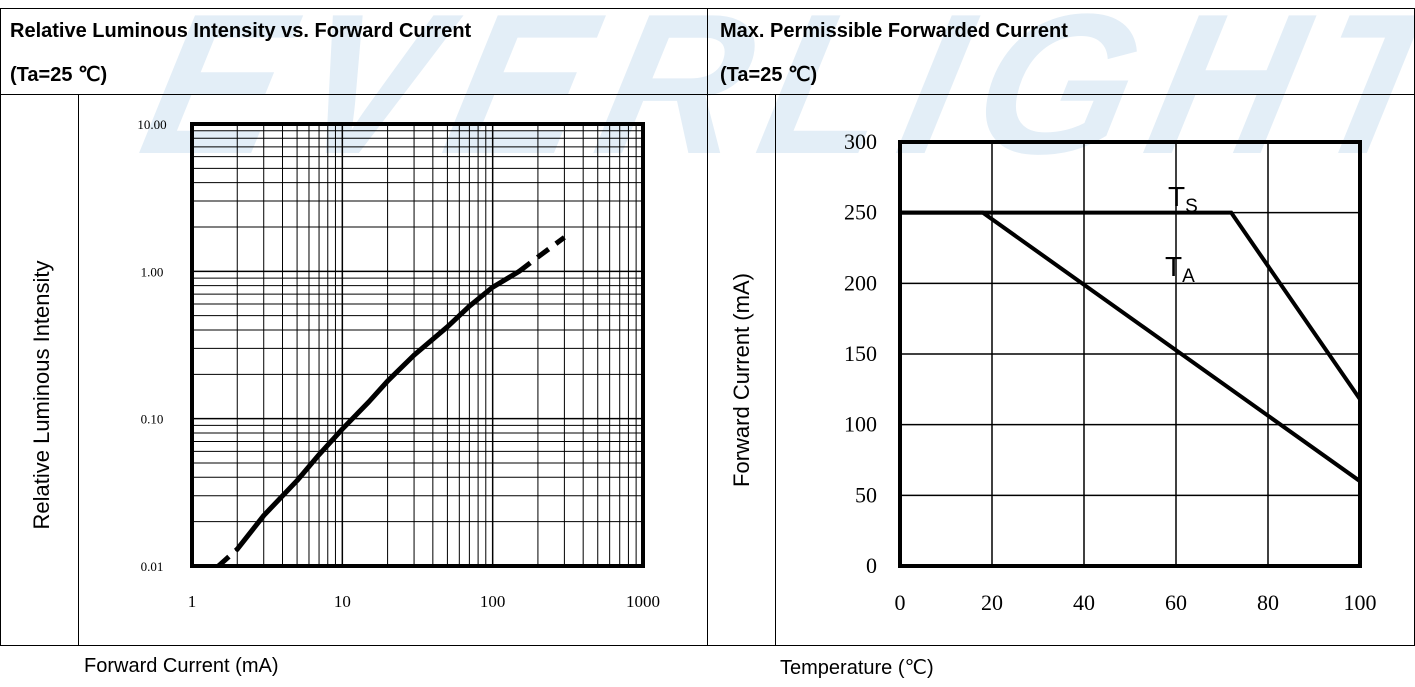 The image size is (1415, 687). What do you see at coordinates (541, 254) in the screenshot?
I see `intensity-curve-extrapolated-high` at bounding box center [541, 254].